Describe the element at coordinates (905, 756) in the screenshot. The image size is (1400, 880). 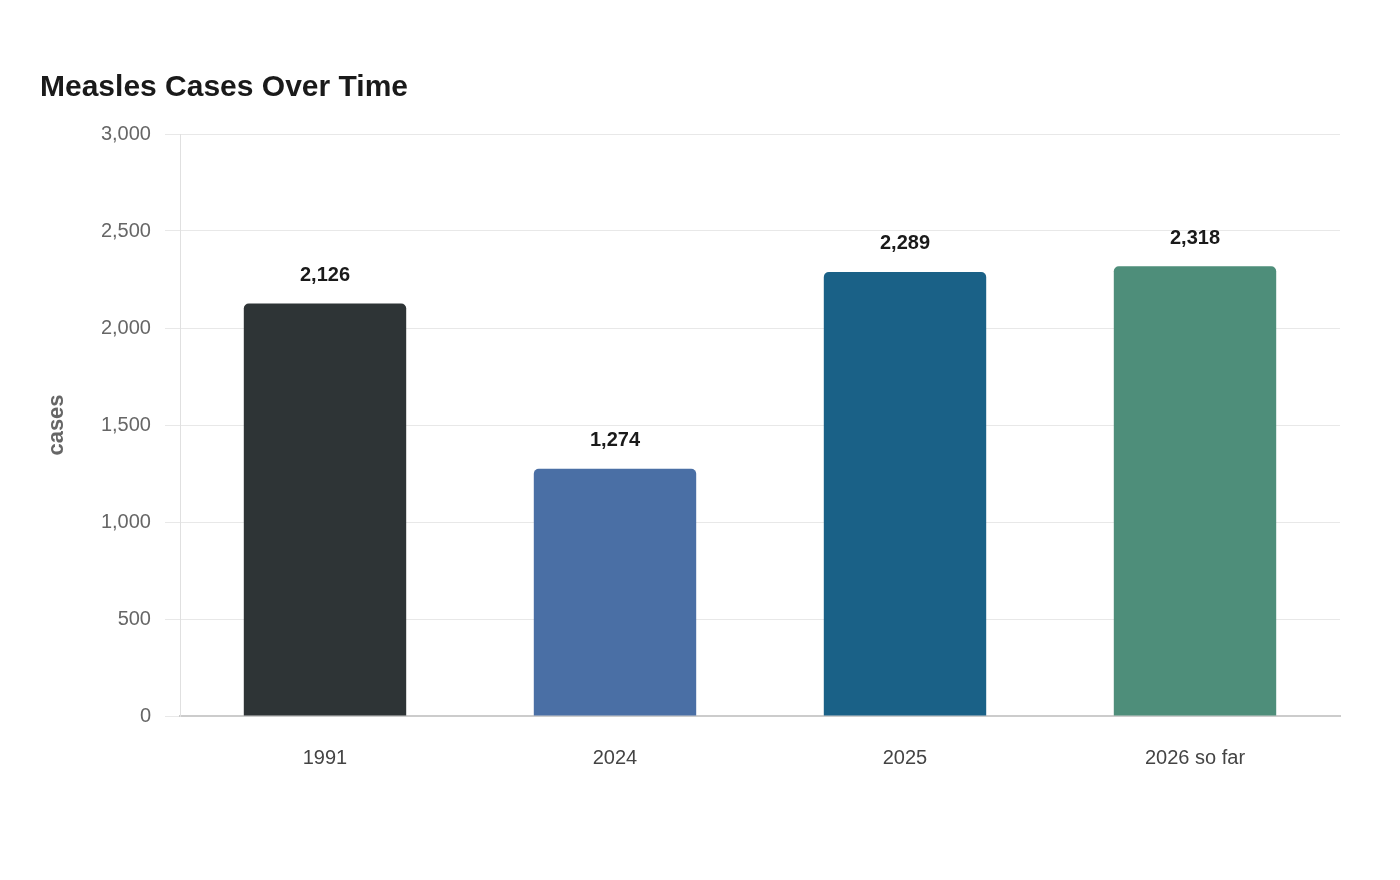
I see `x-tick-label: 2025` at that location.